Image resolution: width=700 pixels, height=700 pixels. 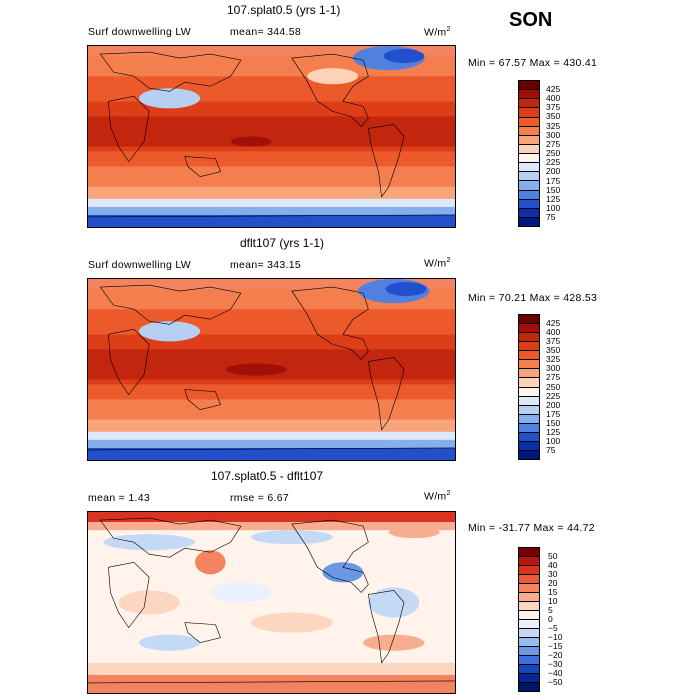 I want to click on panel-1-mean: mean= 344.58, so click(x=266, y=32).